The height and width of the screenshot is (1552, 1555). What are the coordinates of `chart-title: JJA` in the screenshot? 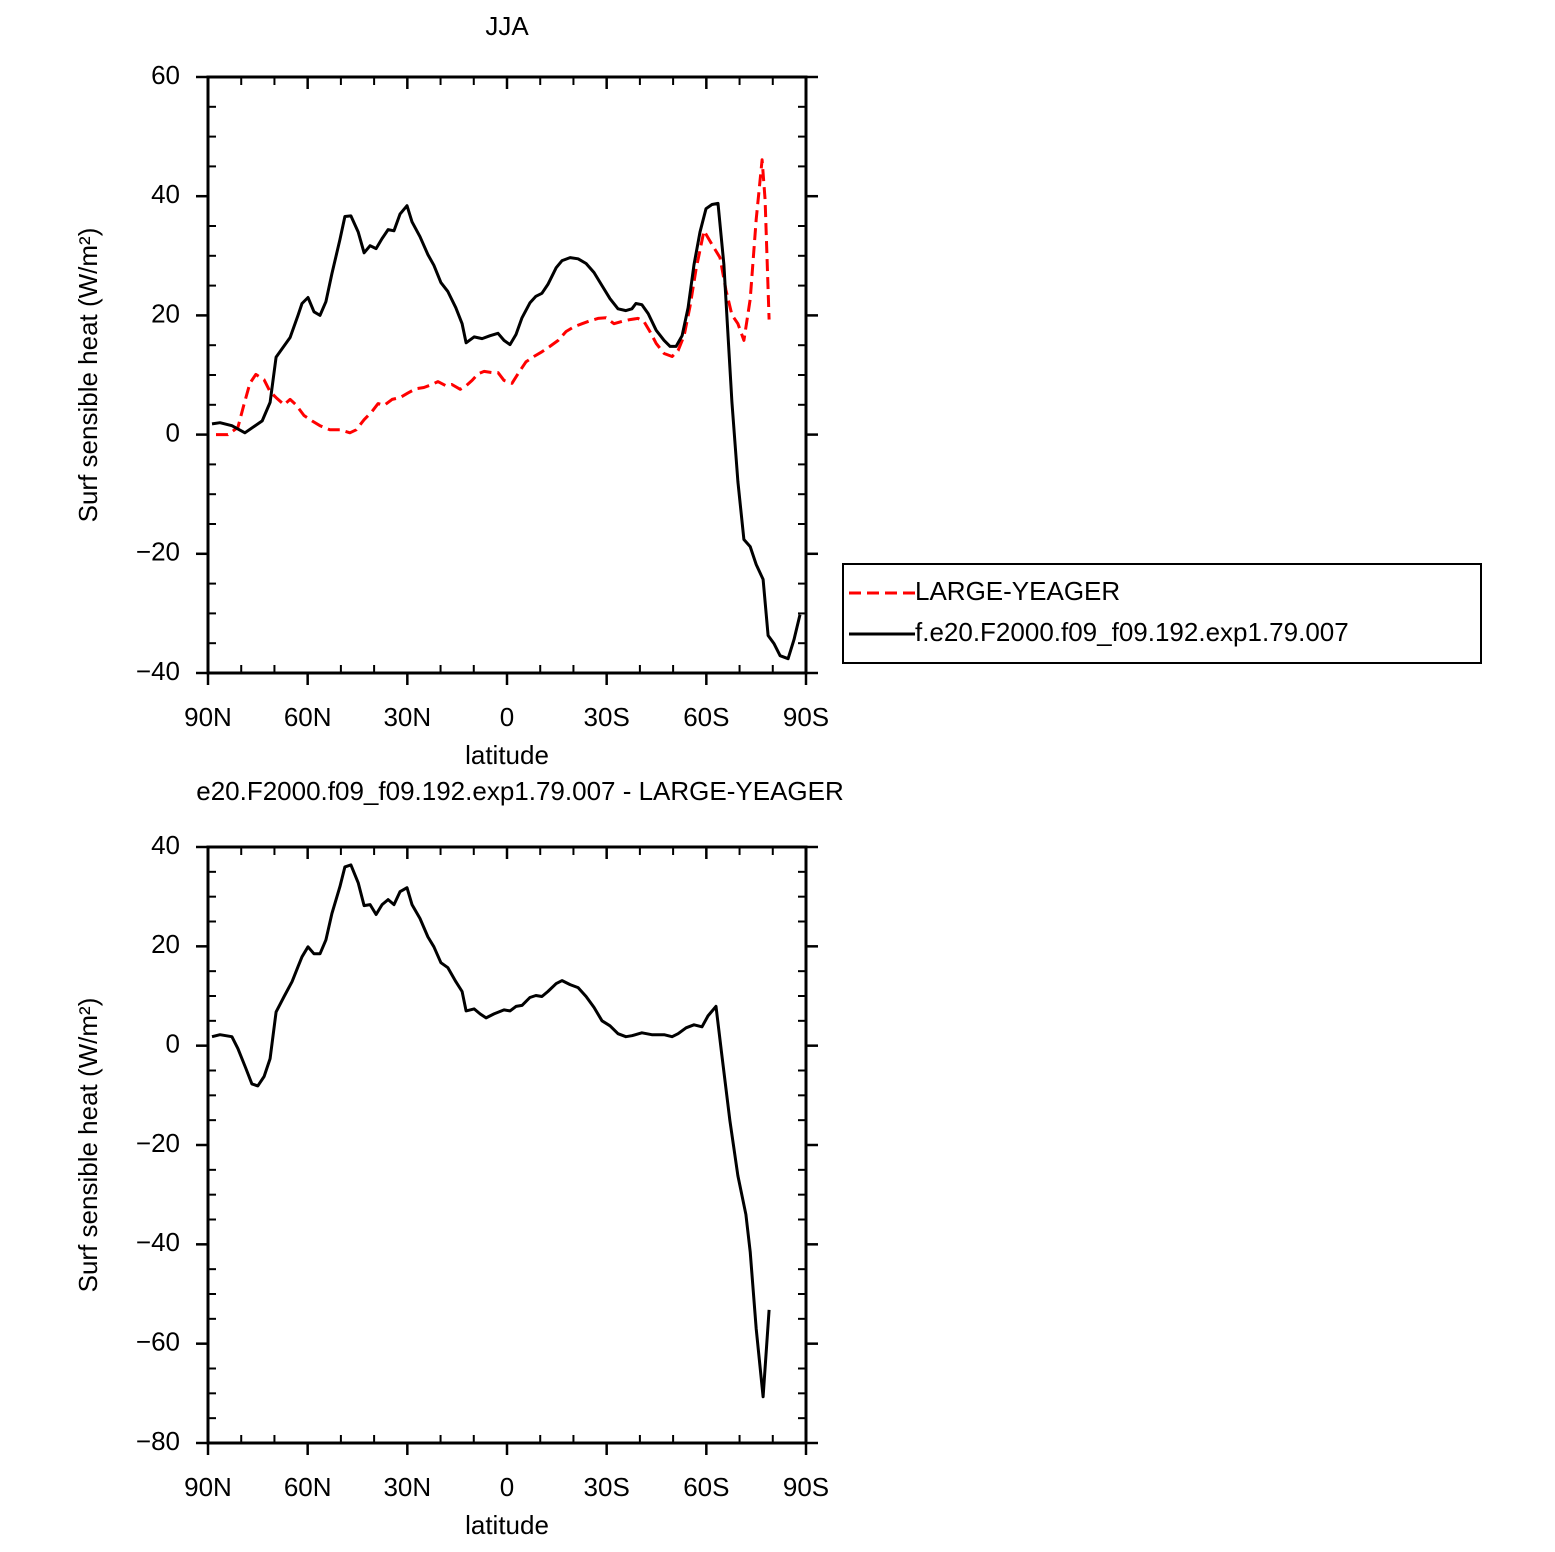 It's located at (507, 26).